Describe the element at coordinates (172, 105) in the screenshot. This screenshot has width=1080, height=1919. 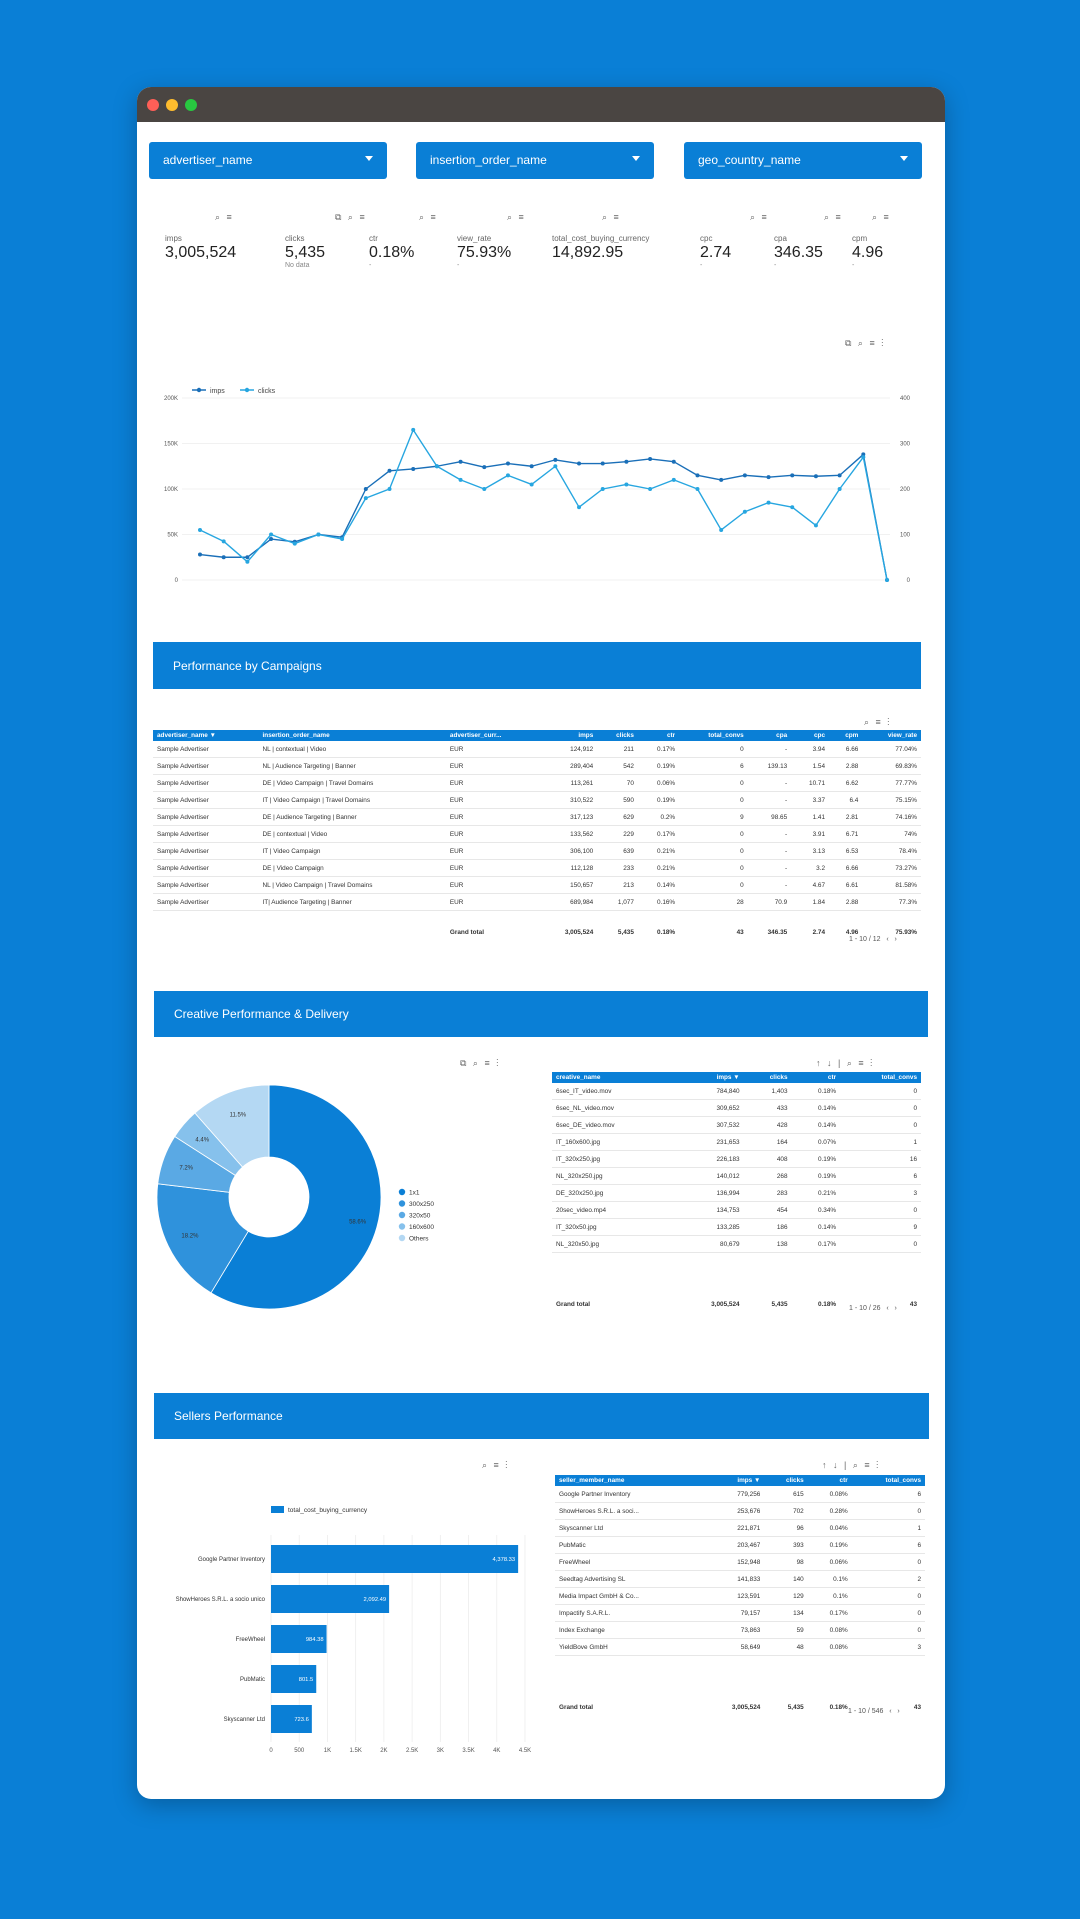
I see `minimize-dot-icon` at that location.